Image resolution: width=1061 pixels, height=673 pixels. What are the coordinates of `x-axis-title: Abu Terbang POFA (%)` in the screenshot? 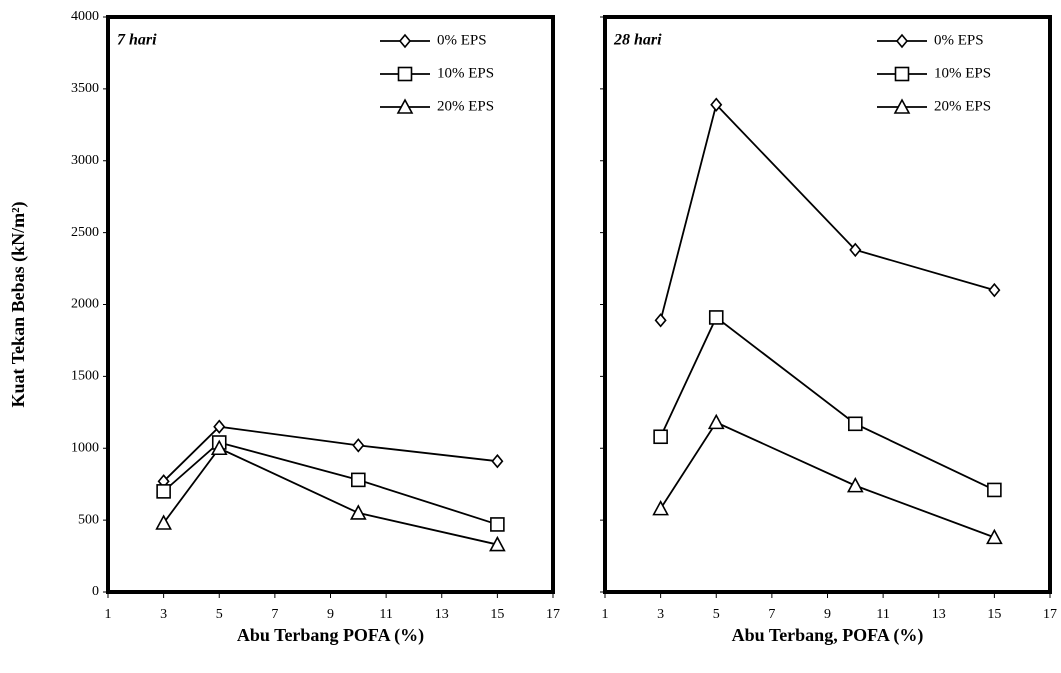 It's located at (330, 635).